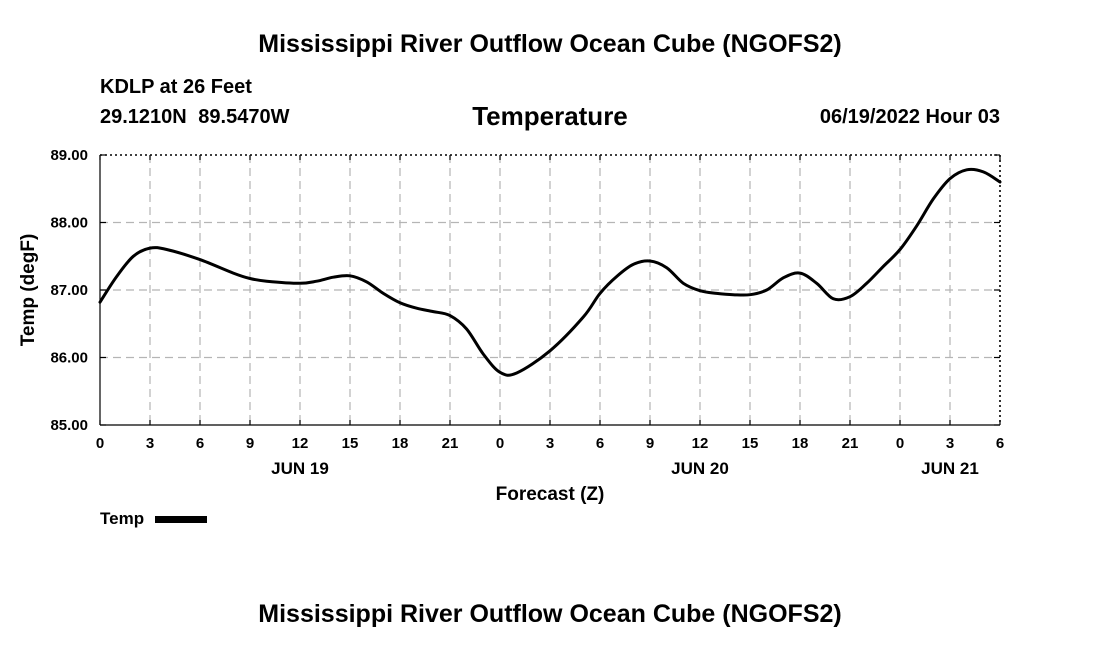 The width and height of the screenshot is (1100, 650). What do you see at coordinates (909, 117) in the screenshot?
I see `forecast-datetime: 06/19/2022 Hour 03` at bounding box center [909, 117].